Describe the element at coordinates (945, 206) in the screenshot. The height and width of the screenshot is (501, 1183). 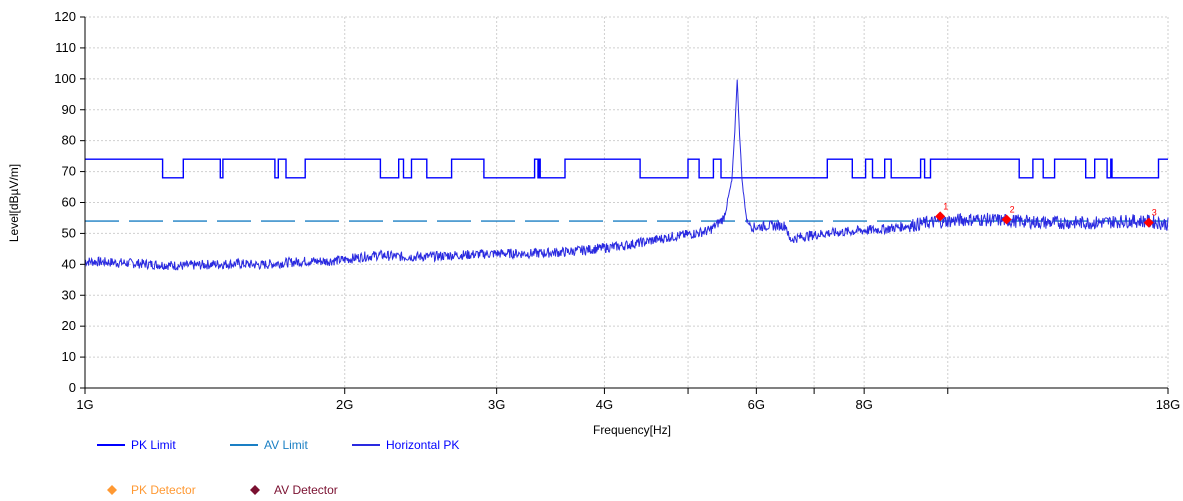
I see `marker-label: 1` at that location.